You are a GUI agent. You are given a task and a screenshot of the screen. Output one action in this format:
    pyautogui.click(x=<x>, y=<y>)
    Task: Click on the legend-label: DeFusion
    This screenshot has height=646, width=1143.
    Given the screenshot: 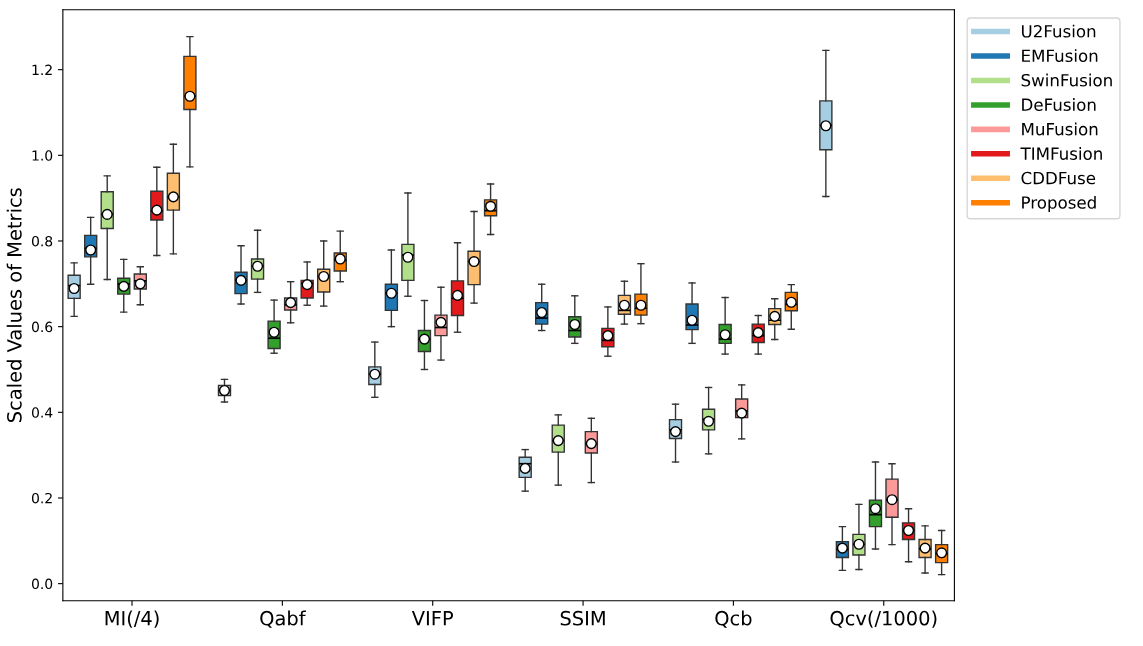 What is the action you would take?
    pyautogui.click(x=1059, y=104)
    